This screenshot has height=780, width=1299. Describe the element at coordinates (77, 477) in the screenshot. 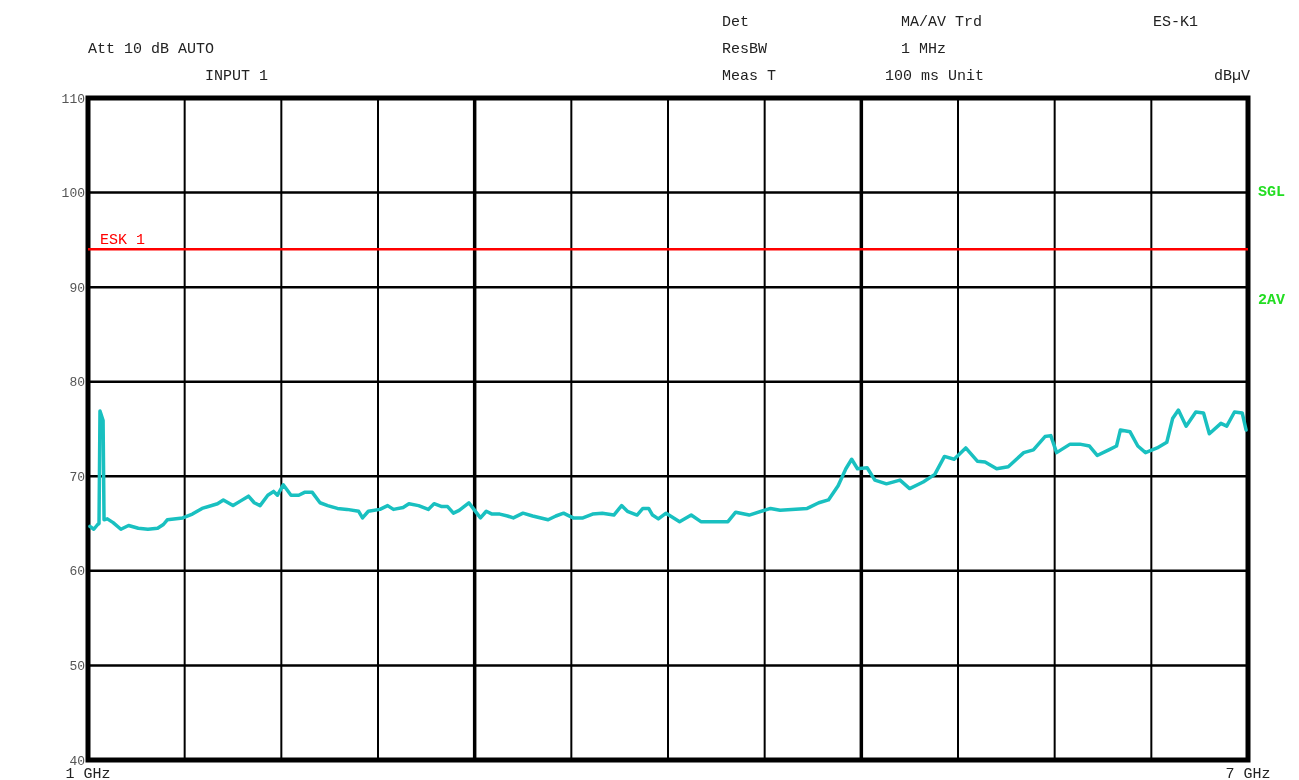

I see `y-tick-label: 70` at that location.